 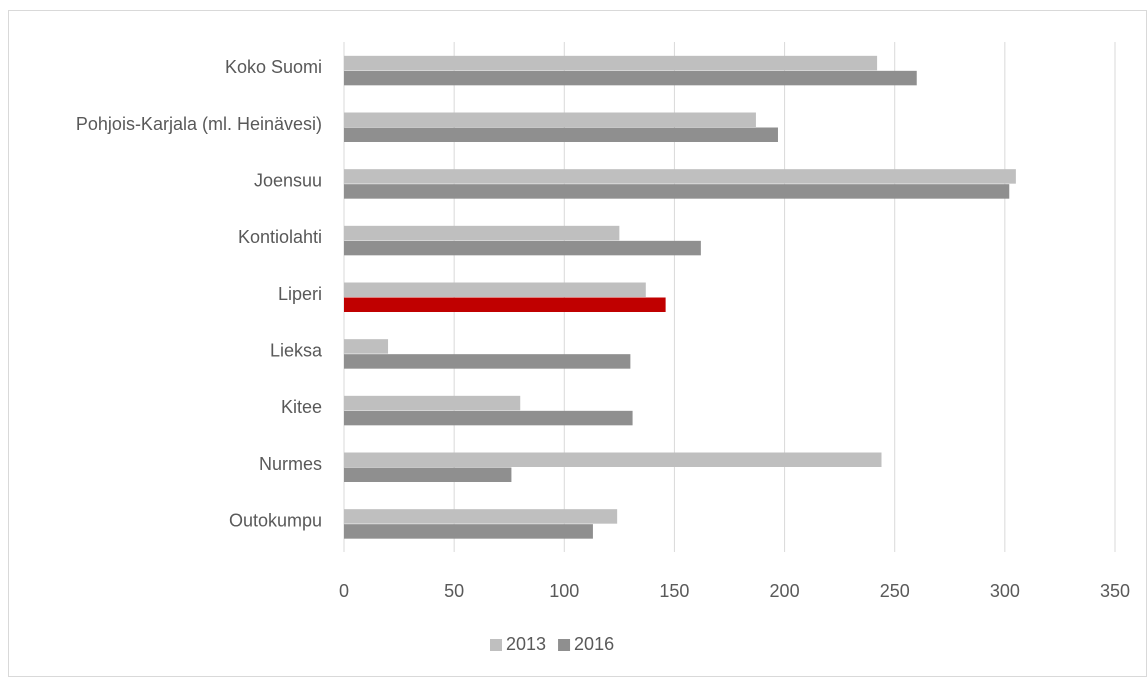 What do you see at coordinates (199, 124) in the screenshot?
I see `y-tick-label: Pohjois-Karjala (ml. Heinävesi)` at bounding box center [199, 124].